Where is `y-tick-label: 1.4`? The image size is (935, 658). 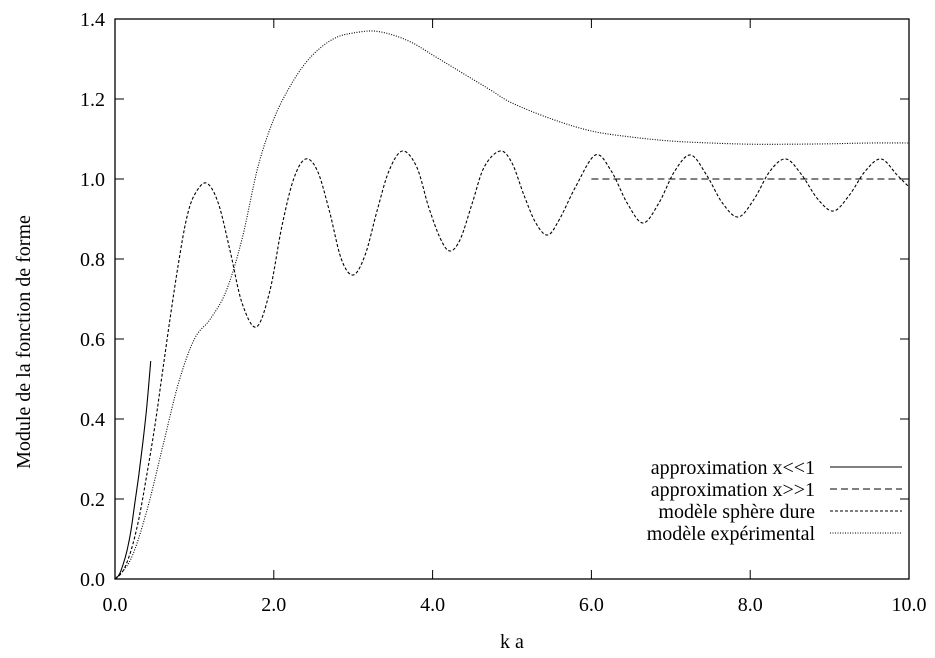 y-tick-label: 1.4 is located at coordinates (92, 20).